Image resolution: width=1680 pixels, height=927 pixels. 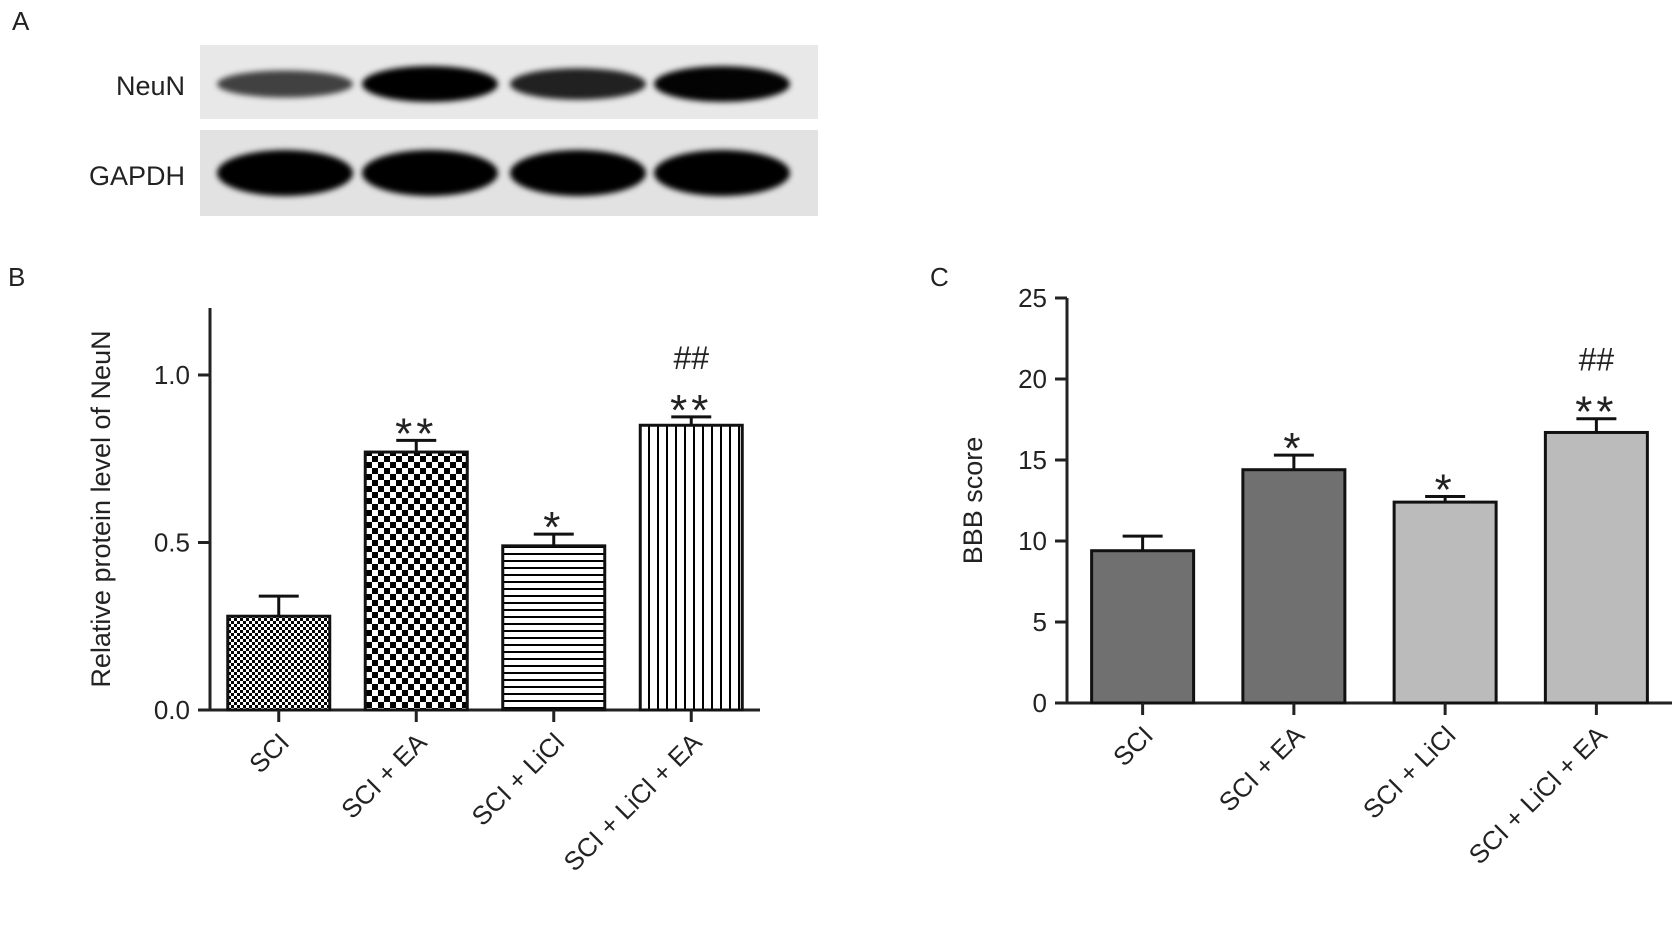 What do you see at coordinates (453, 130) in the screenshot?
I see `western-blot: NeuN GAPDH` at bounding box center [453, 130].